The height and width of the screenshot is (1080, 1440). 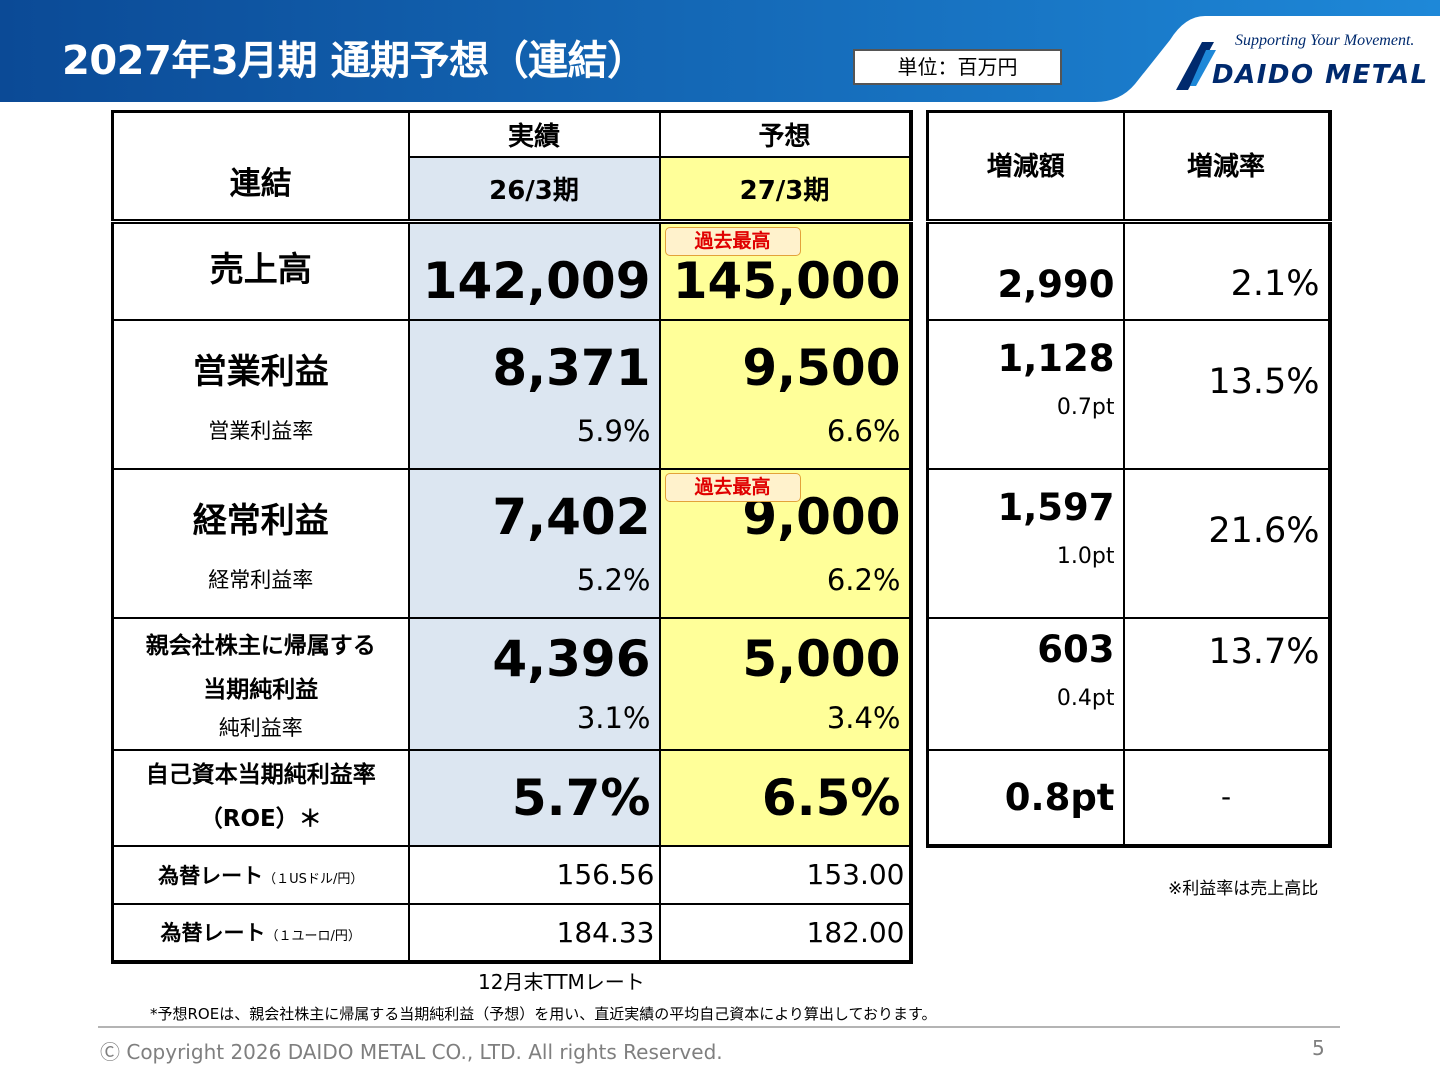 I want to click on net-actual: 4,396, so click(x=571, y=659).